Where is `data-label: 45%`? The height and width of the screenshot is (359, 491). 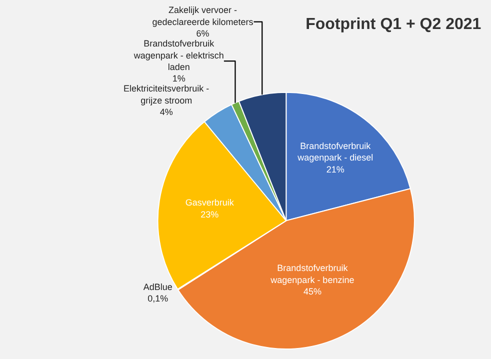
data-label: 45% is located at coordinates (312, 291).